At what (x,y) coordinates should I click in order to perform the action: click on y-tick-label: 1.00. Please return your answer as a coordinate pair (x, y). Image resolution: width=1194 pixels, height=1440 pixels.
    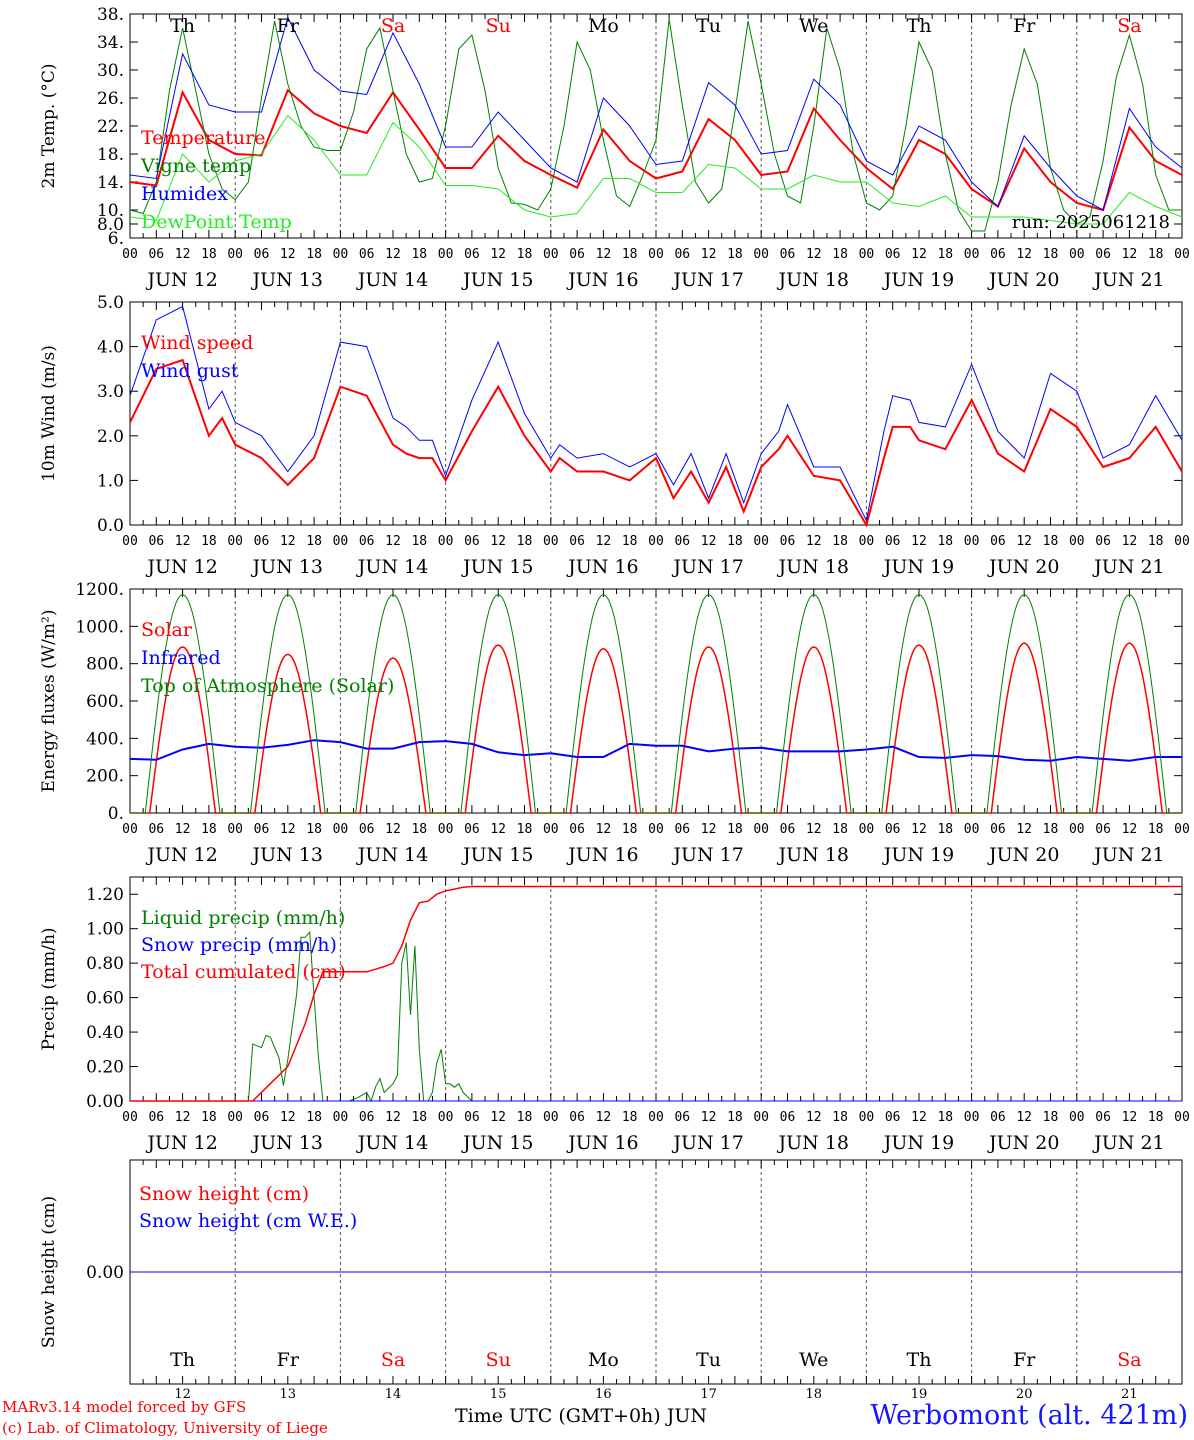
    Looking at the image, I should click on (105, 930).